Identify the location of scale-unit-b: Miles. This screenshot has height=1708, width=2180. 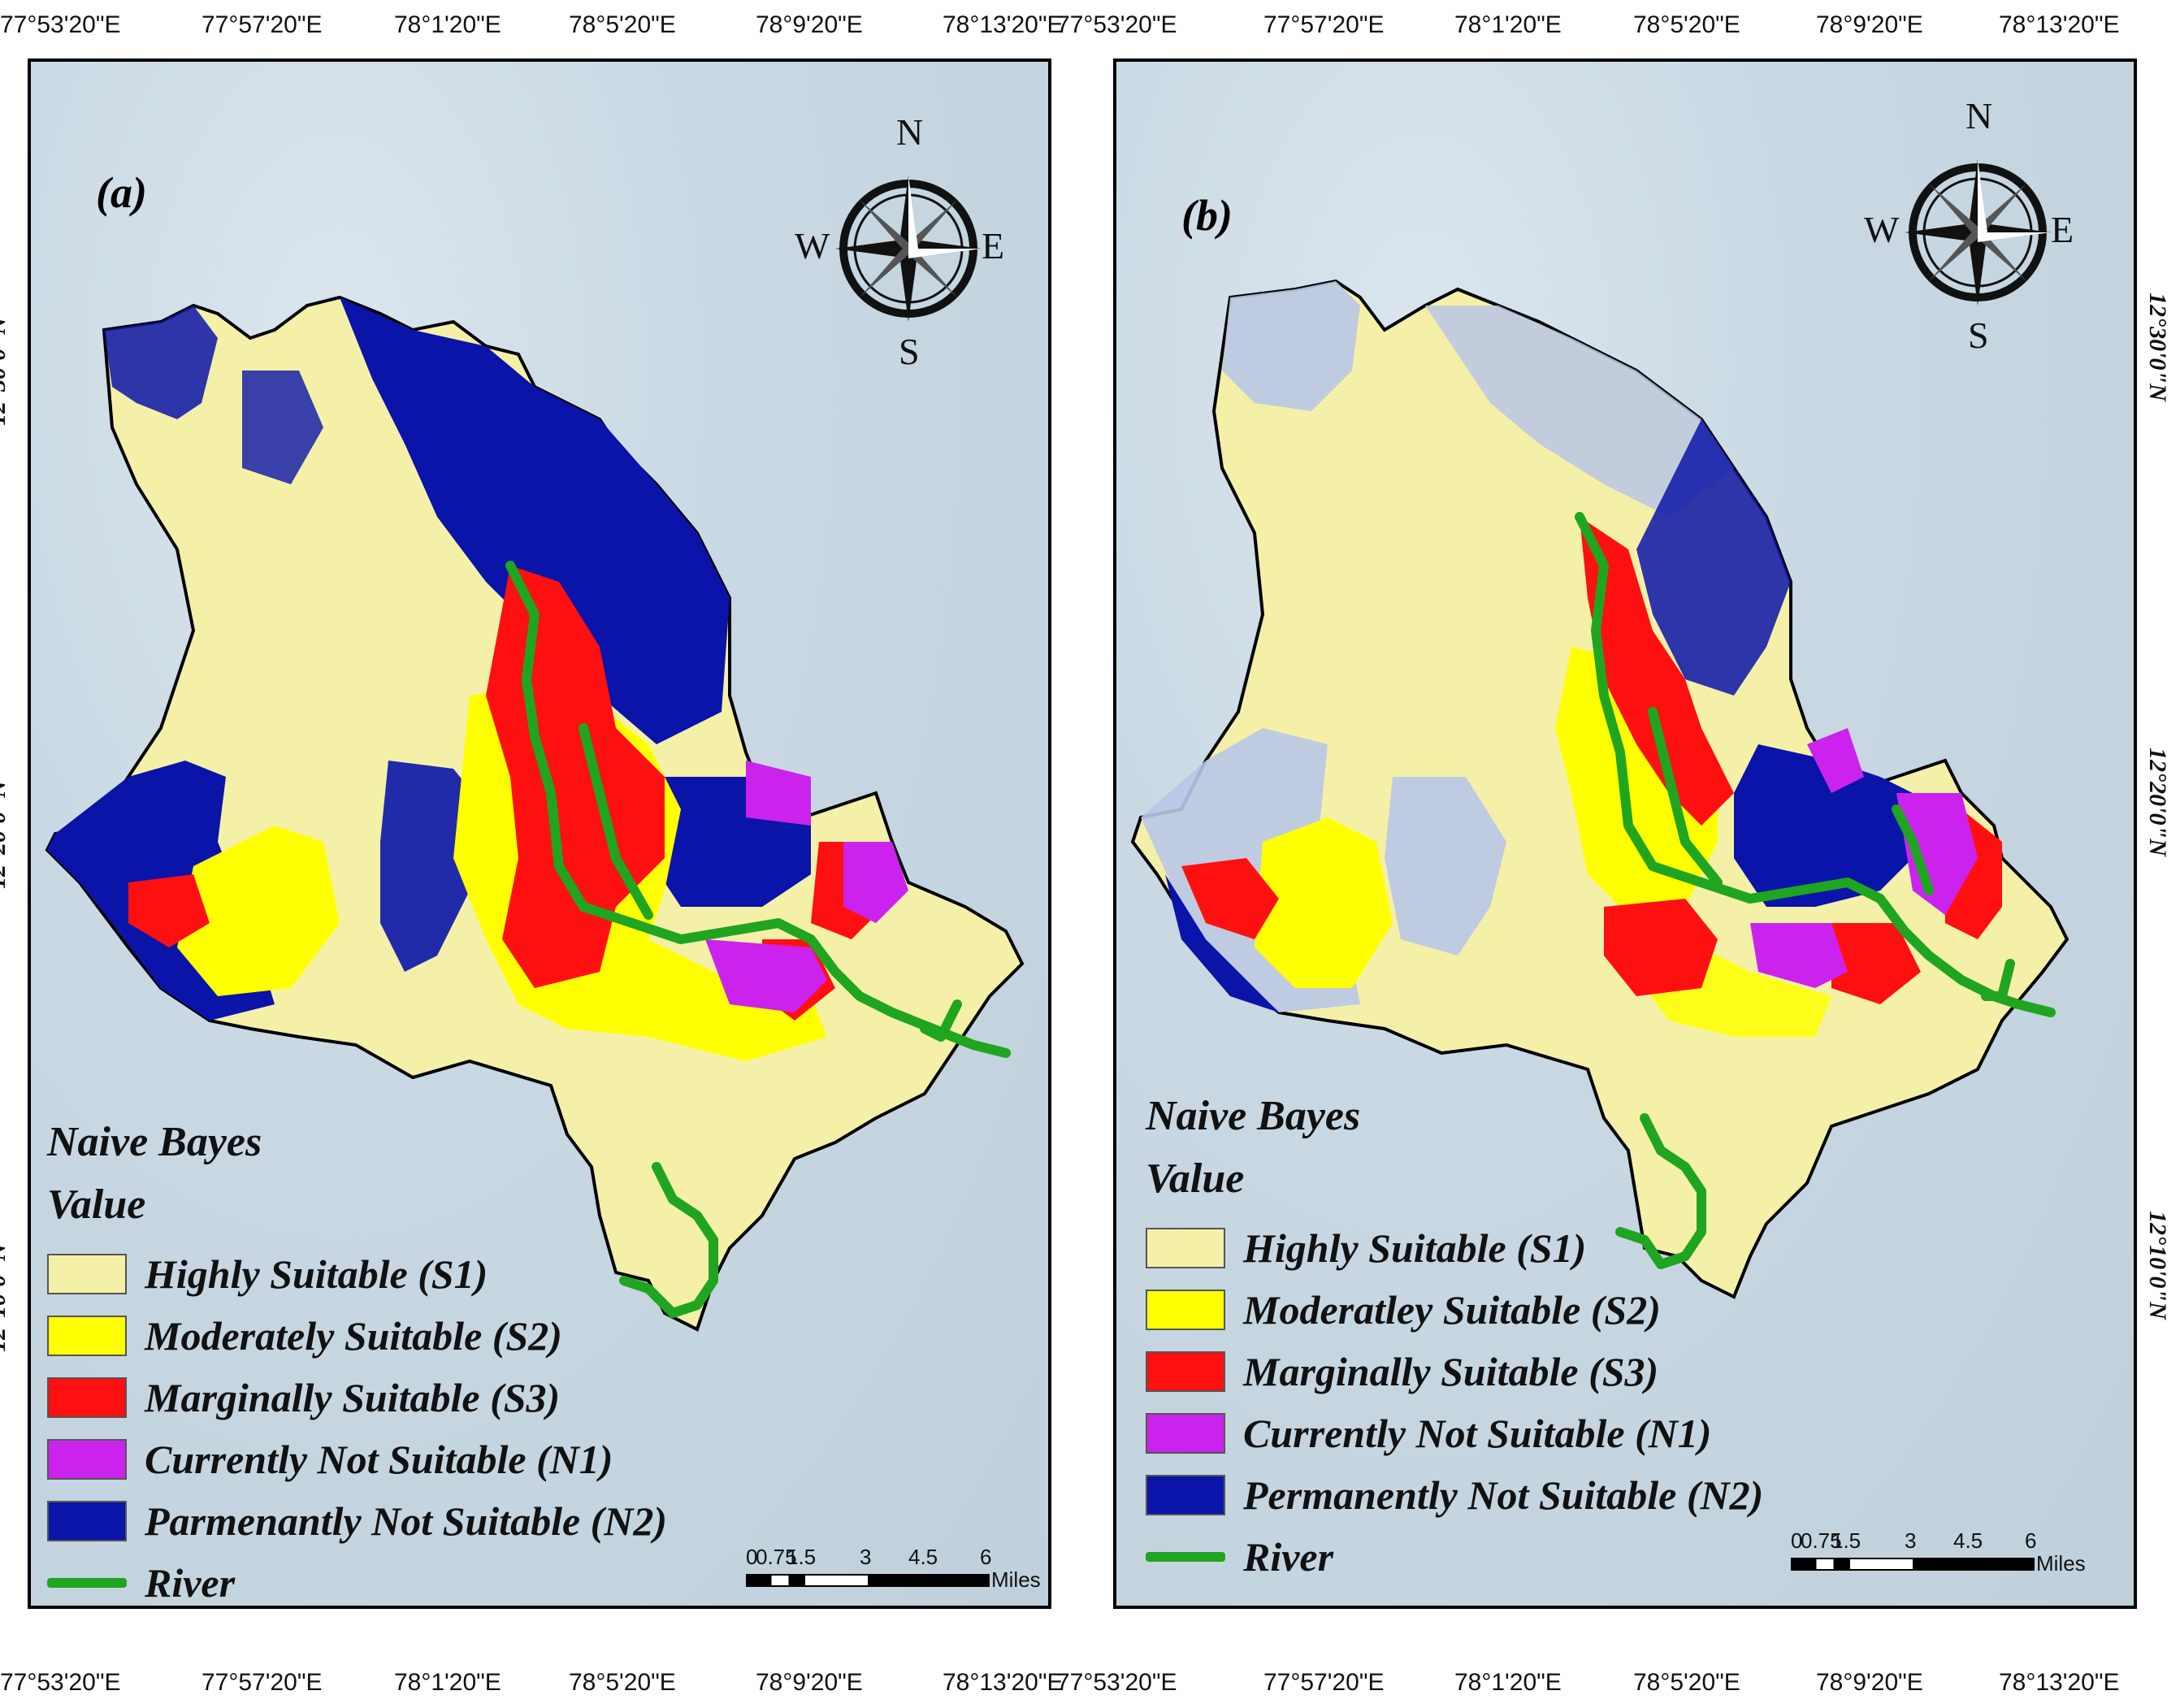
(2061, 1563).